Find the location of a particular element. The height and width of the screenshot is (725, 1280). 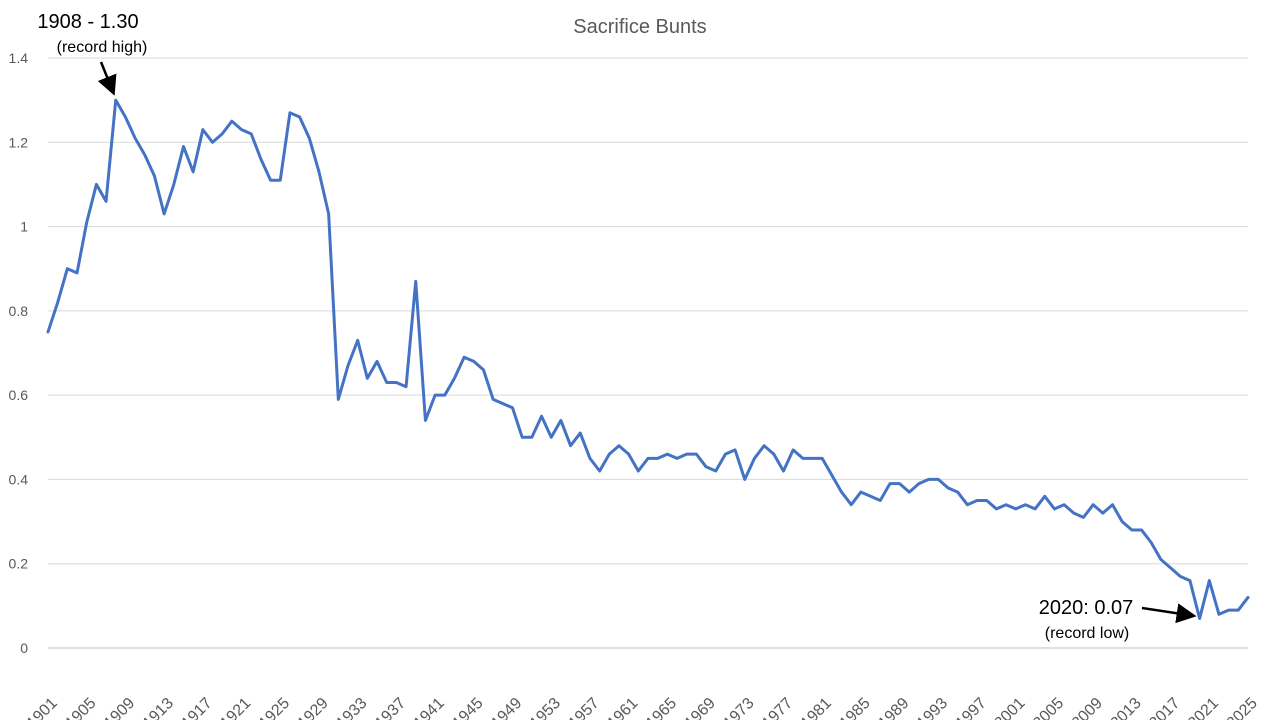

x-tick-label: 1973 is located at coordinates (738, 707).